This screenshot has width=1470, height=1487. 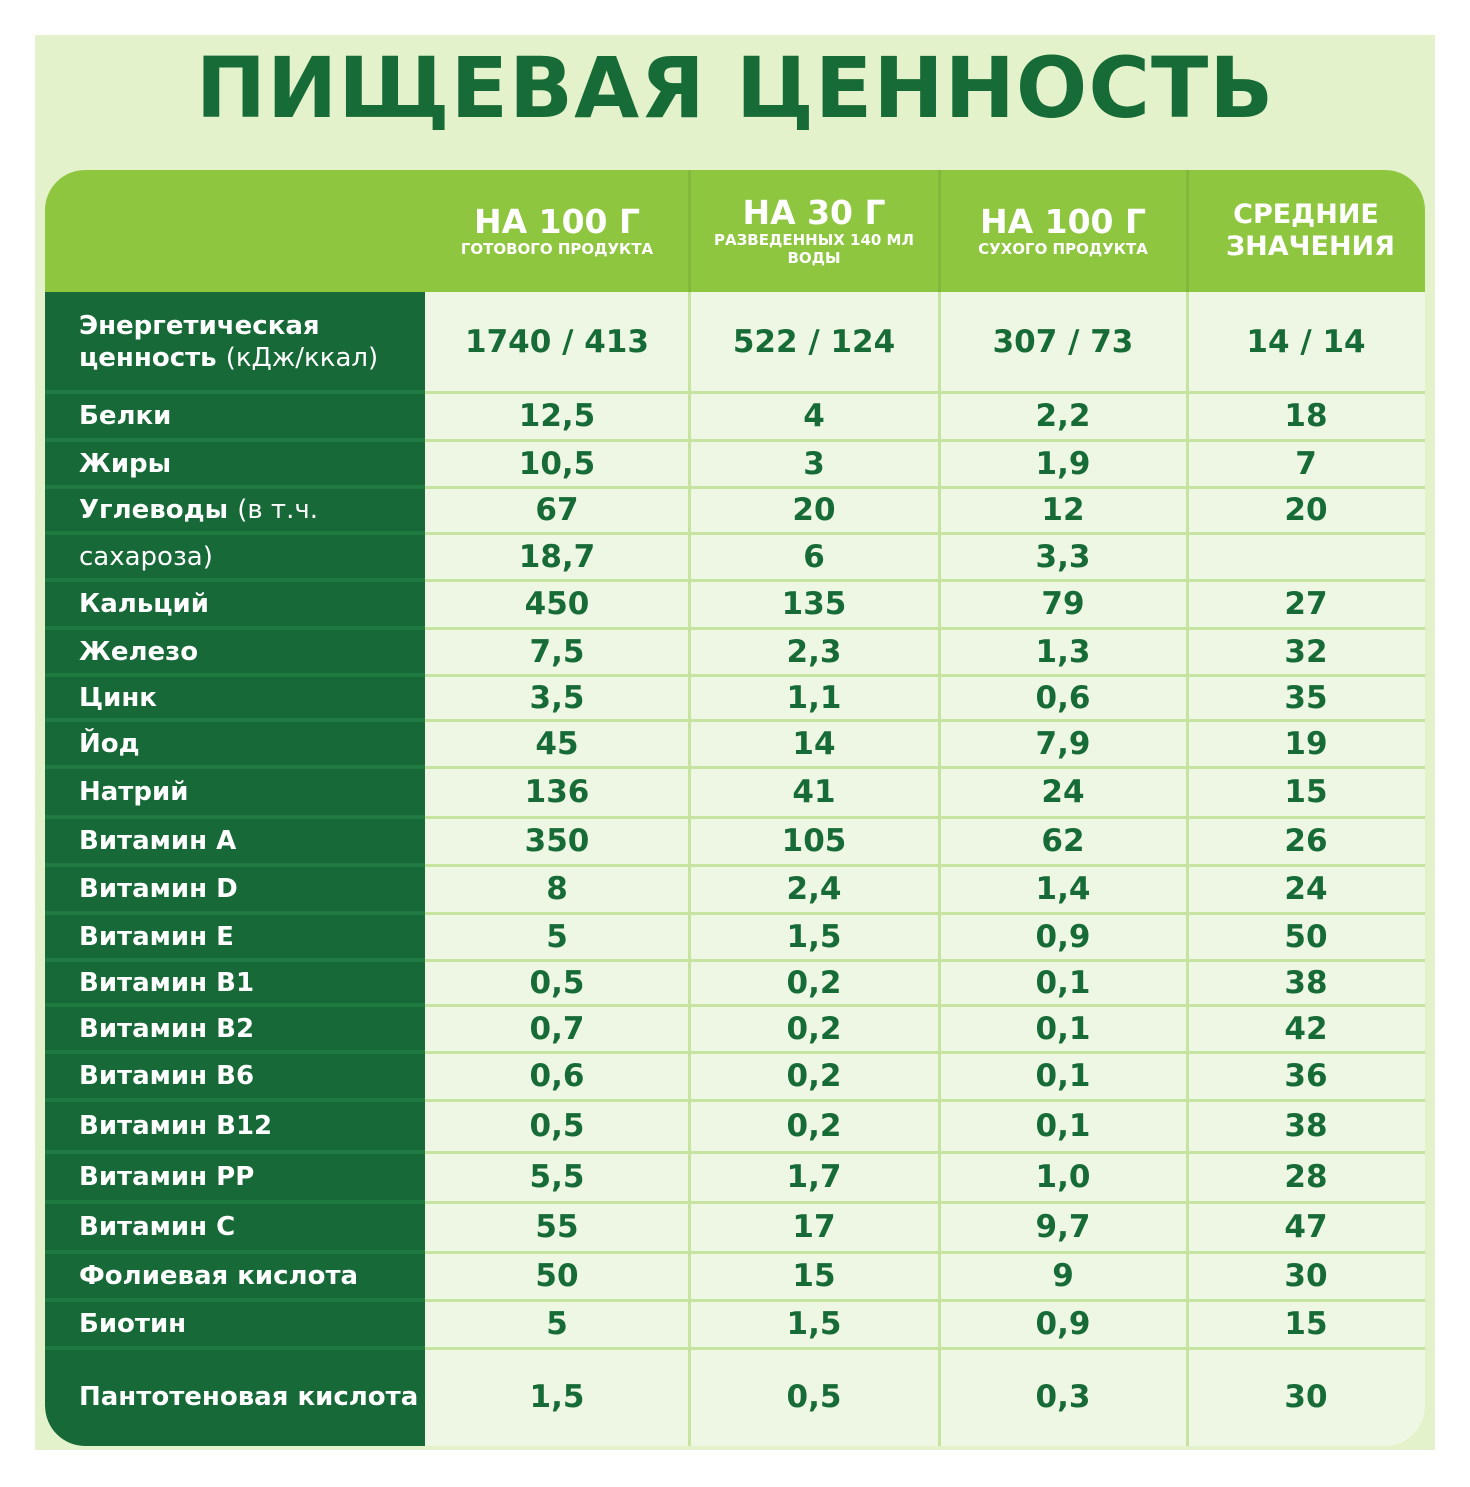 I want to click on nutrient-name: Фолиевая кислота, so click(x=219, y=1276).